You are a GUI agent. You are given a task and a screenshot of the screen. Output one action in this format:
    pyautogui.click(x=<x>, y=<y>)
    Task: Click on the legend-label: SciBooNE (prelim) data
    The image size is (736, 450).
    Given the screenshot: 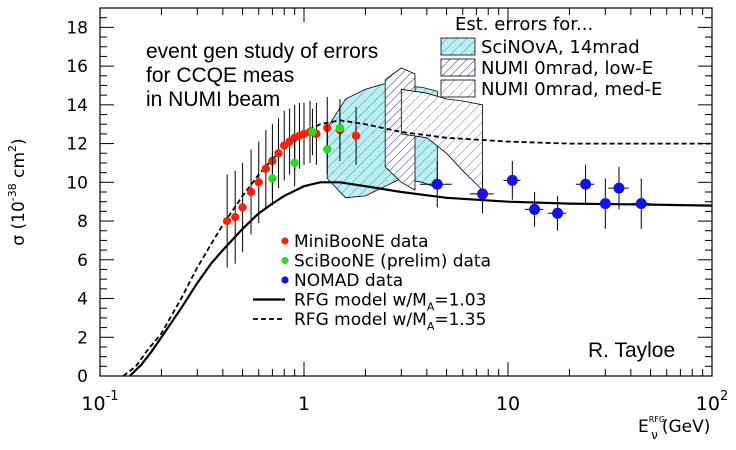 What is the action you would take?
    pyautogui.click(x=392, y=262)
    